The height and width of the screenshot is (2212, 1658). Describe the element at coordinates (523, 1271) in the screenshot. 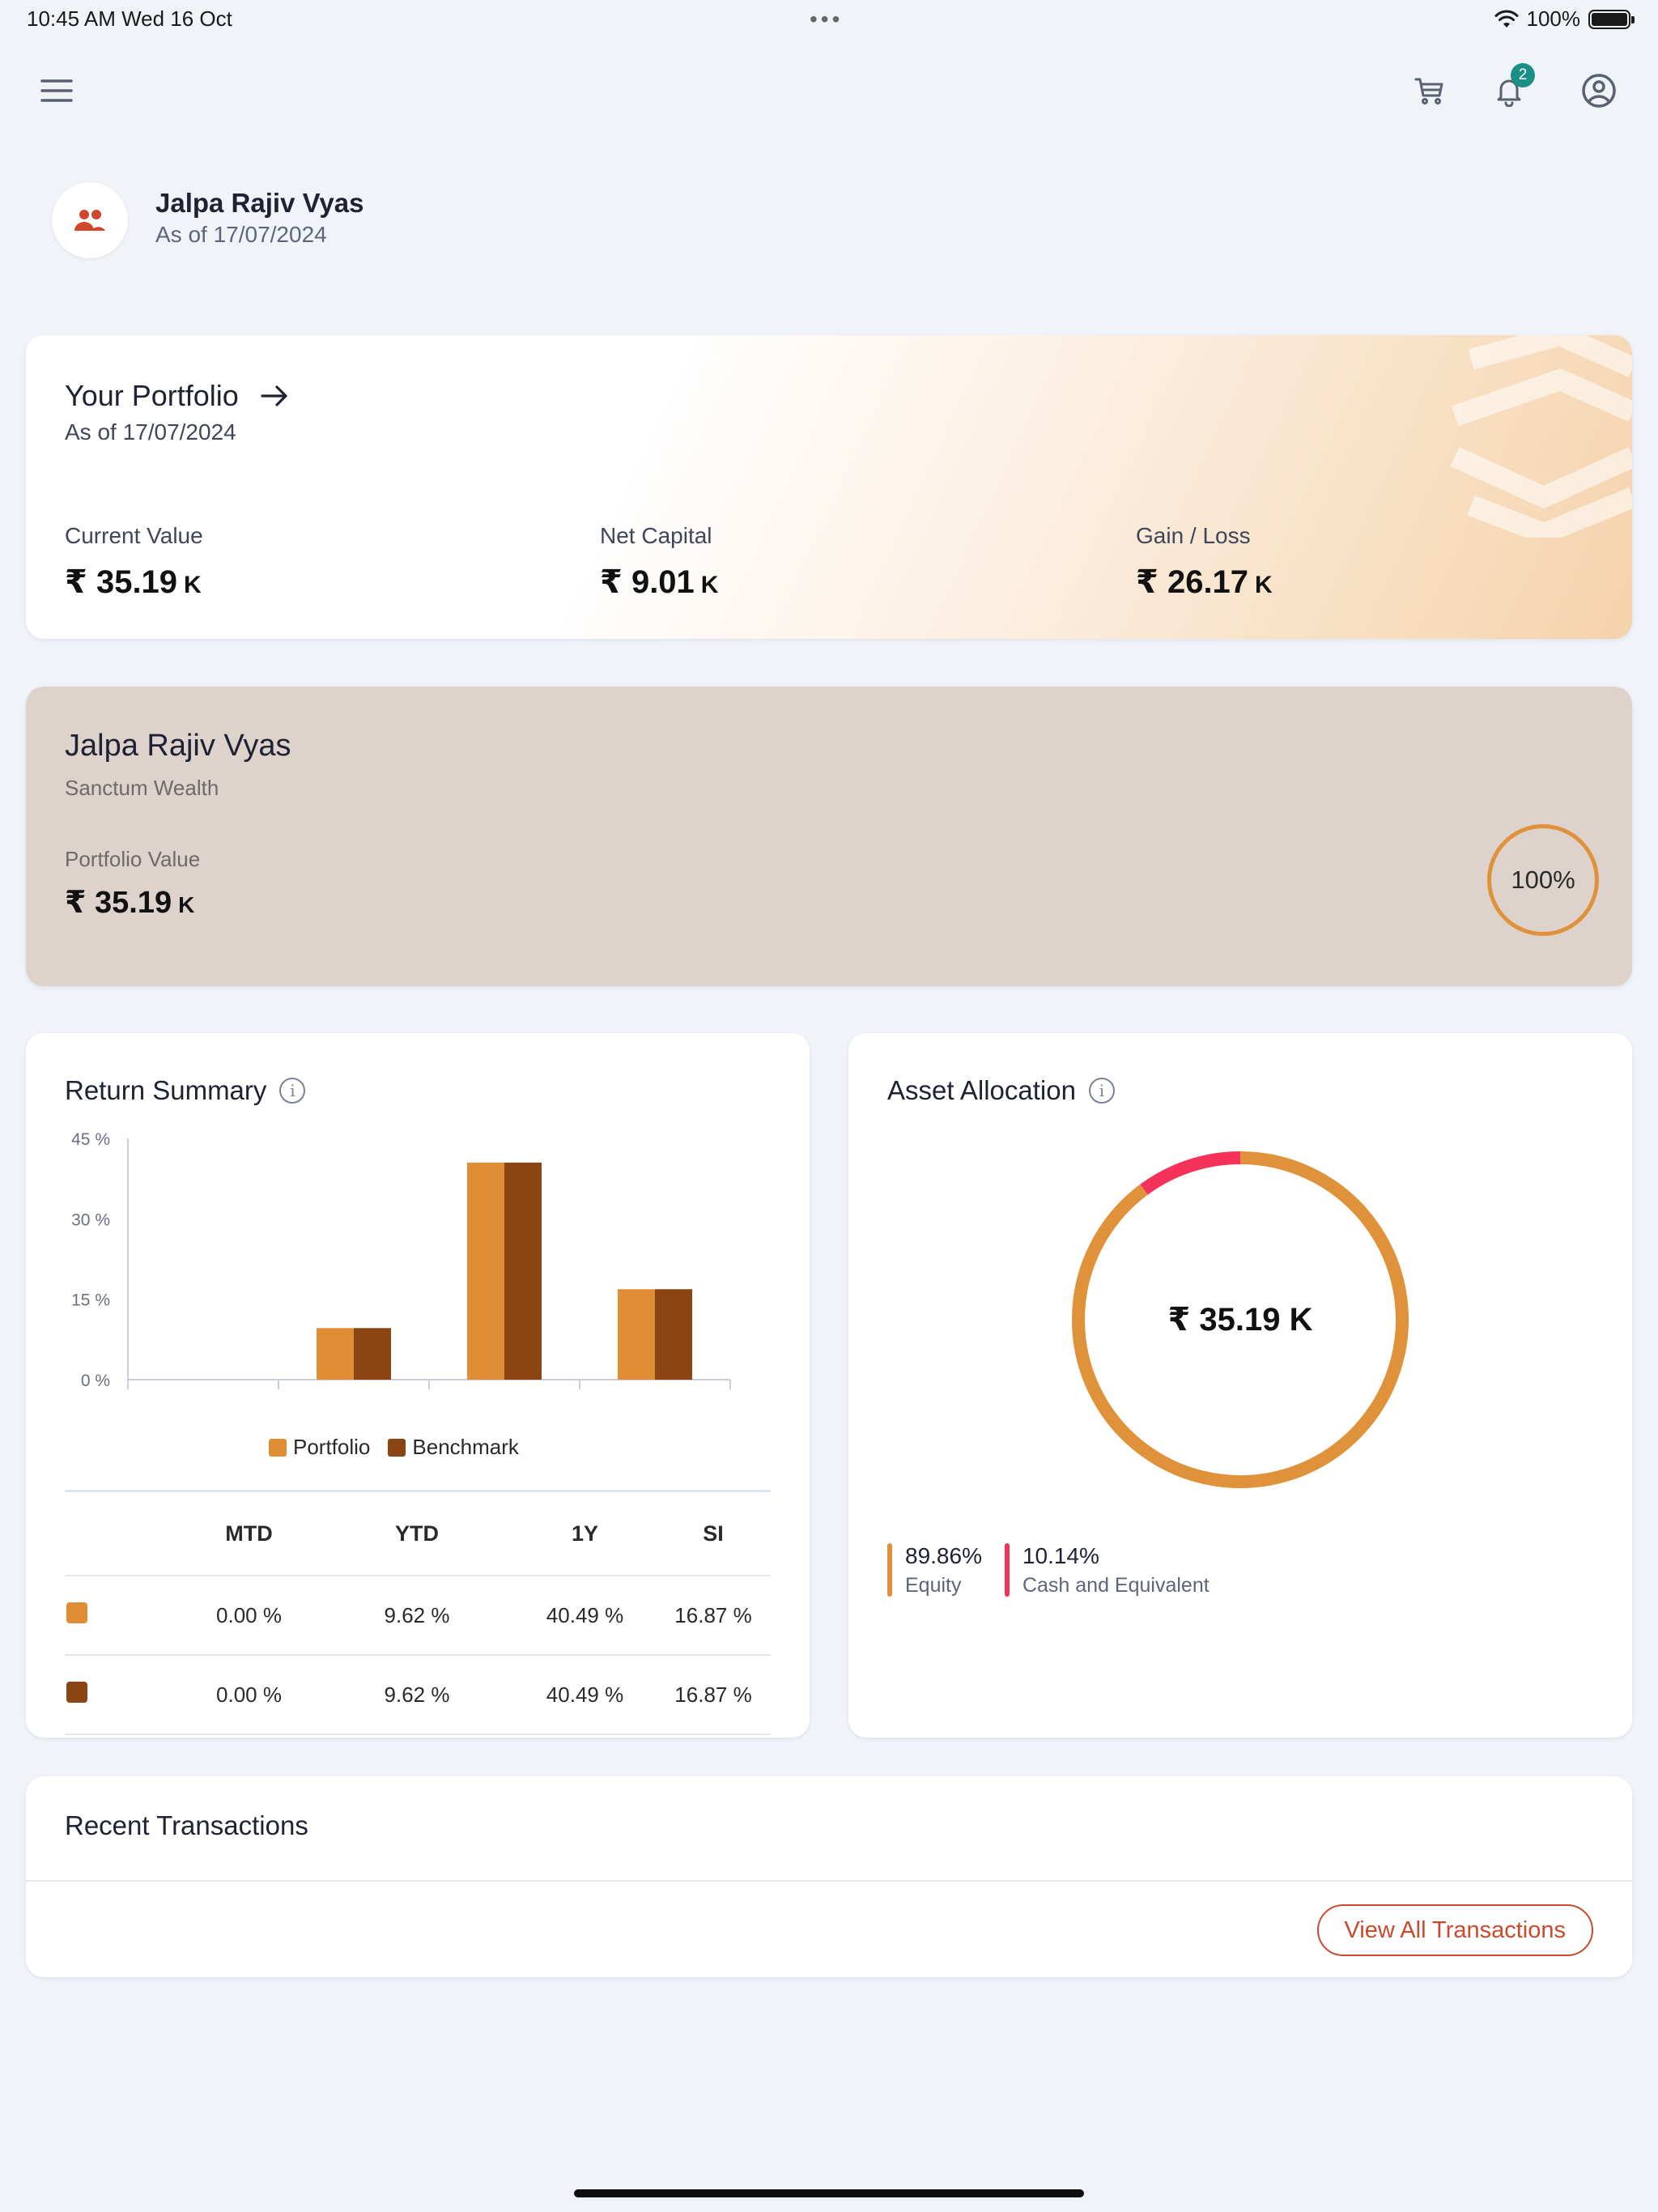

I see `bar-benchmark-1y` at that location.